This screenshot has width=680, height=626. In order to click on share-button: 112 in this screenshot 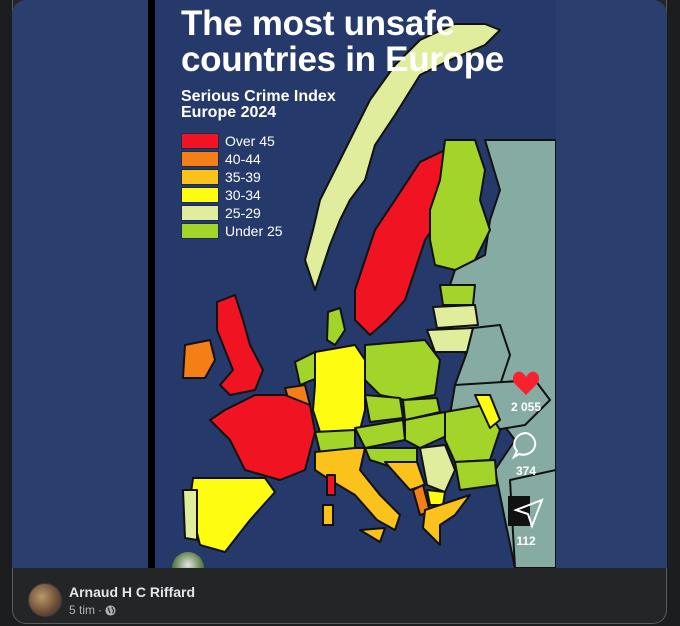, I will do `click(526, 521)`.